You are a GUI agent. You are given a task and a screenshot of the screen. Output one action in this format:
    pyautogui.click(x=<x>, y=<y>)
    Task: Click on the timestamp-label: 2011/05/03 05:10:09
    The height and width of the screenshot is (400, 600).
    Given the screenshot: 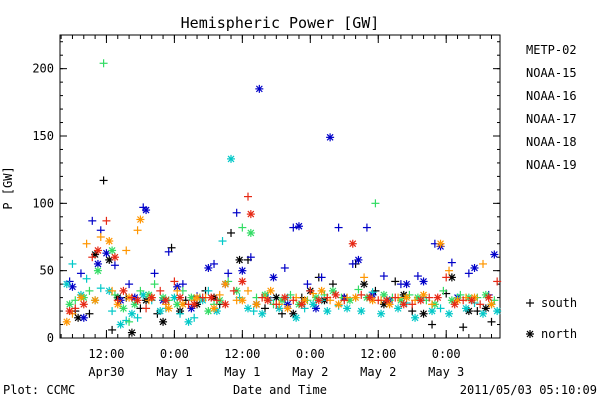 What is the action you would take?
    pyautogui.click(x=528, y=390)
    